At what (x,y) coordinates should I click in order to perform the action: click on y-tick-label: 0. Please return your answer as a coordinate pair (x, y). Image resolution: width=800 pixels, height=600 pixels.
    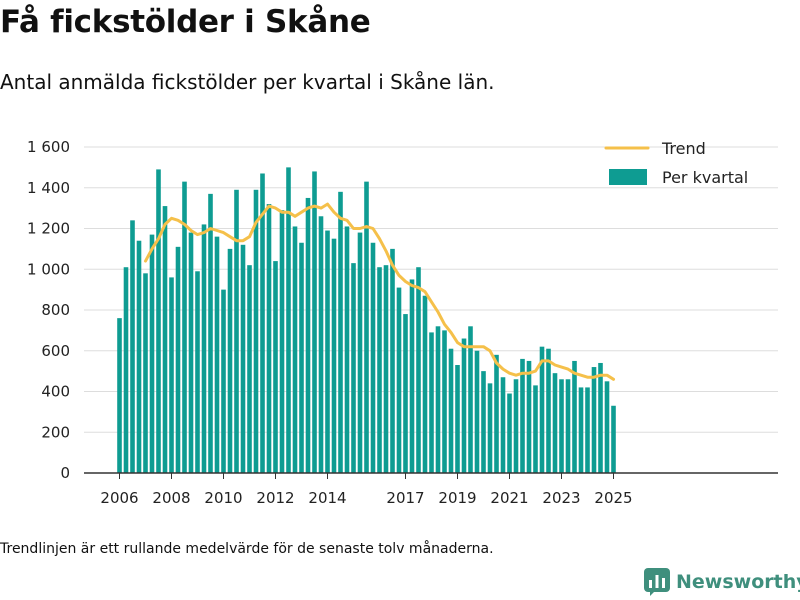
    Looking at the image, I should click on (65, 473).